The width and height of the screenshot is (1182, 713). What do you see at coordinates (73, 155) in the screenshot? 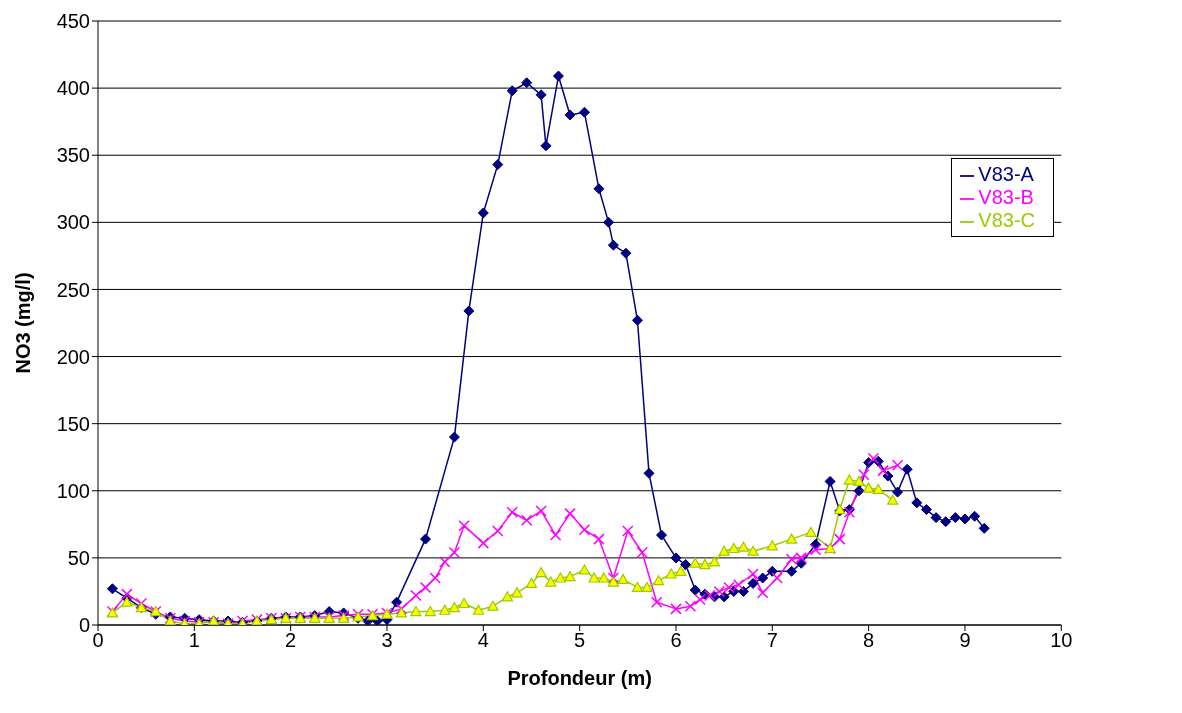
I see `y-tick-label: 350` at bounding box center [73, 155].